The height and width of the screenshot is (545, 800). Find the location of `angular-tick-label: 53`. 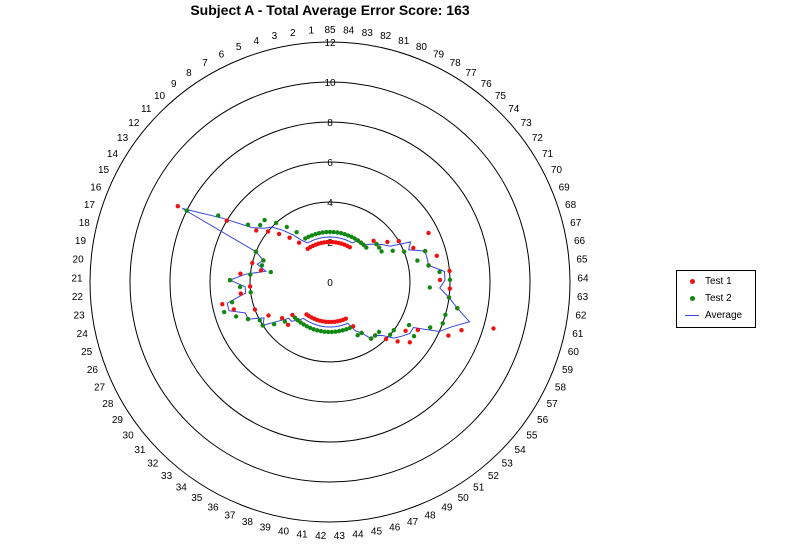

angular-tick-label: 53 is located at coordinates (508, 464).